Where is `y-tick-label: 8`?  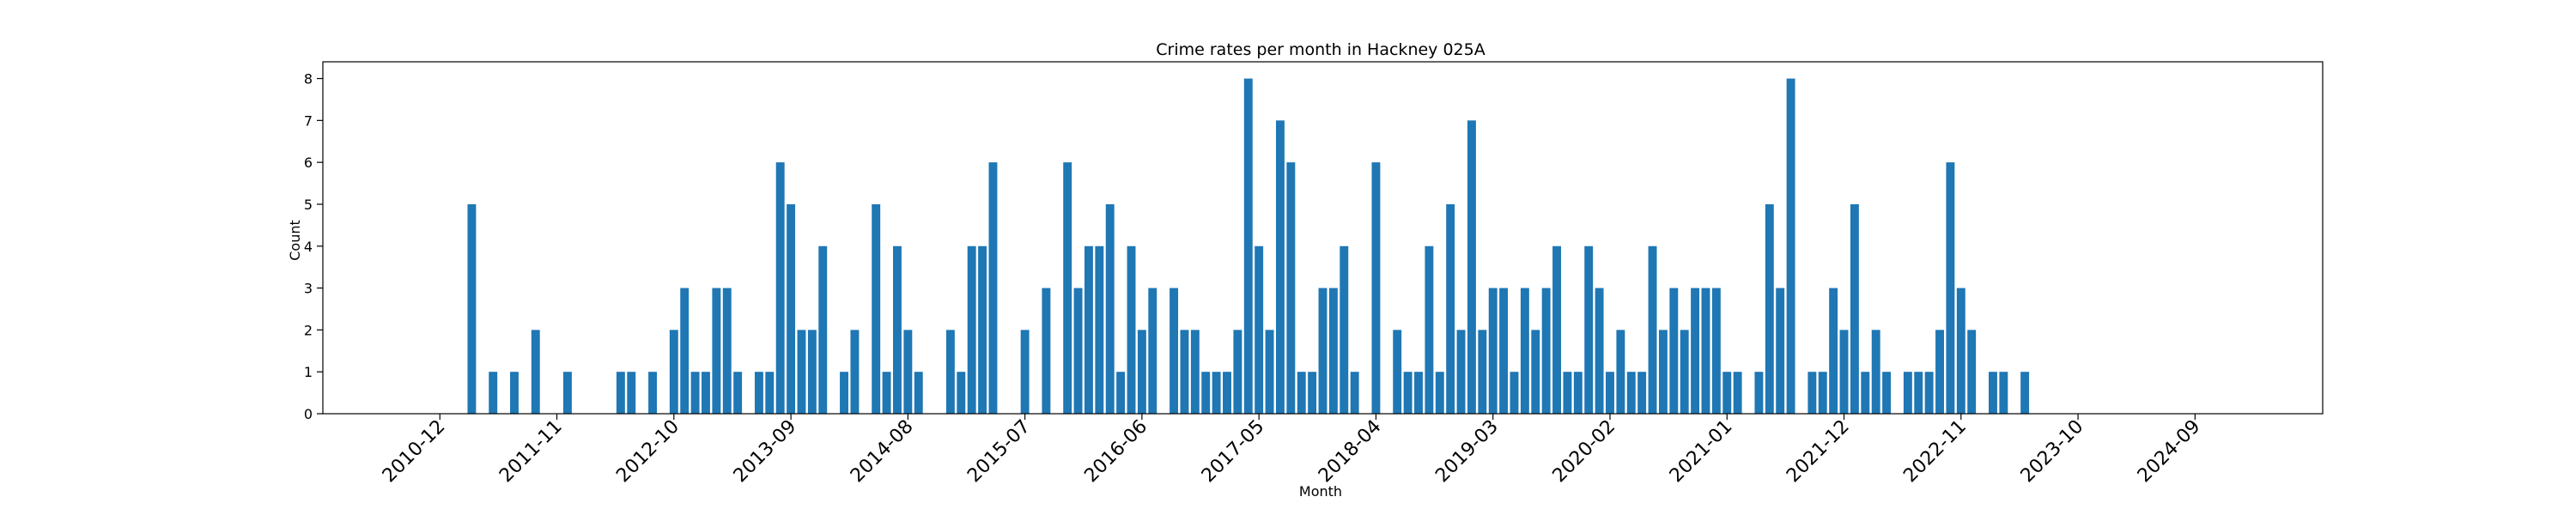
y-tick-label: 8 is located at coordinates (308, 79).